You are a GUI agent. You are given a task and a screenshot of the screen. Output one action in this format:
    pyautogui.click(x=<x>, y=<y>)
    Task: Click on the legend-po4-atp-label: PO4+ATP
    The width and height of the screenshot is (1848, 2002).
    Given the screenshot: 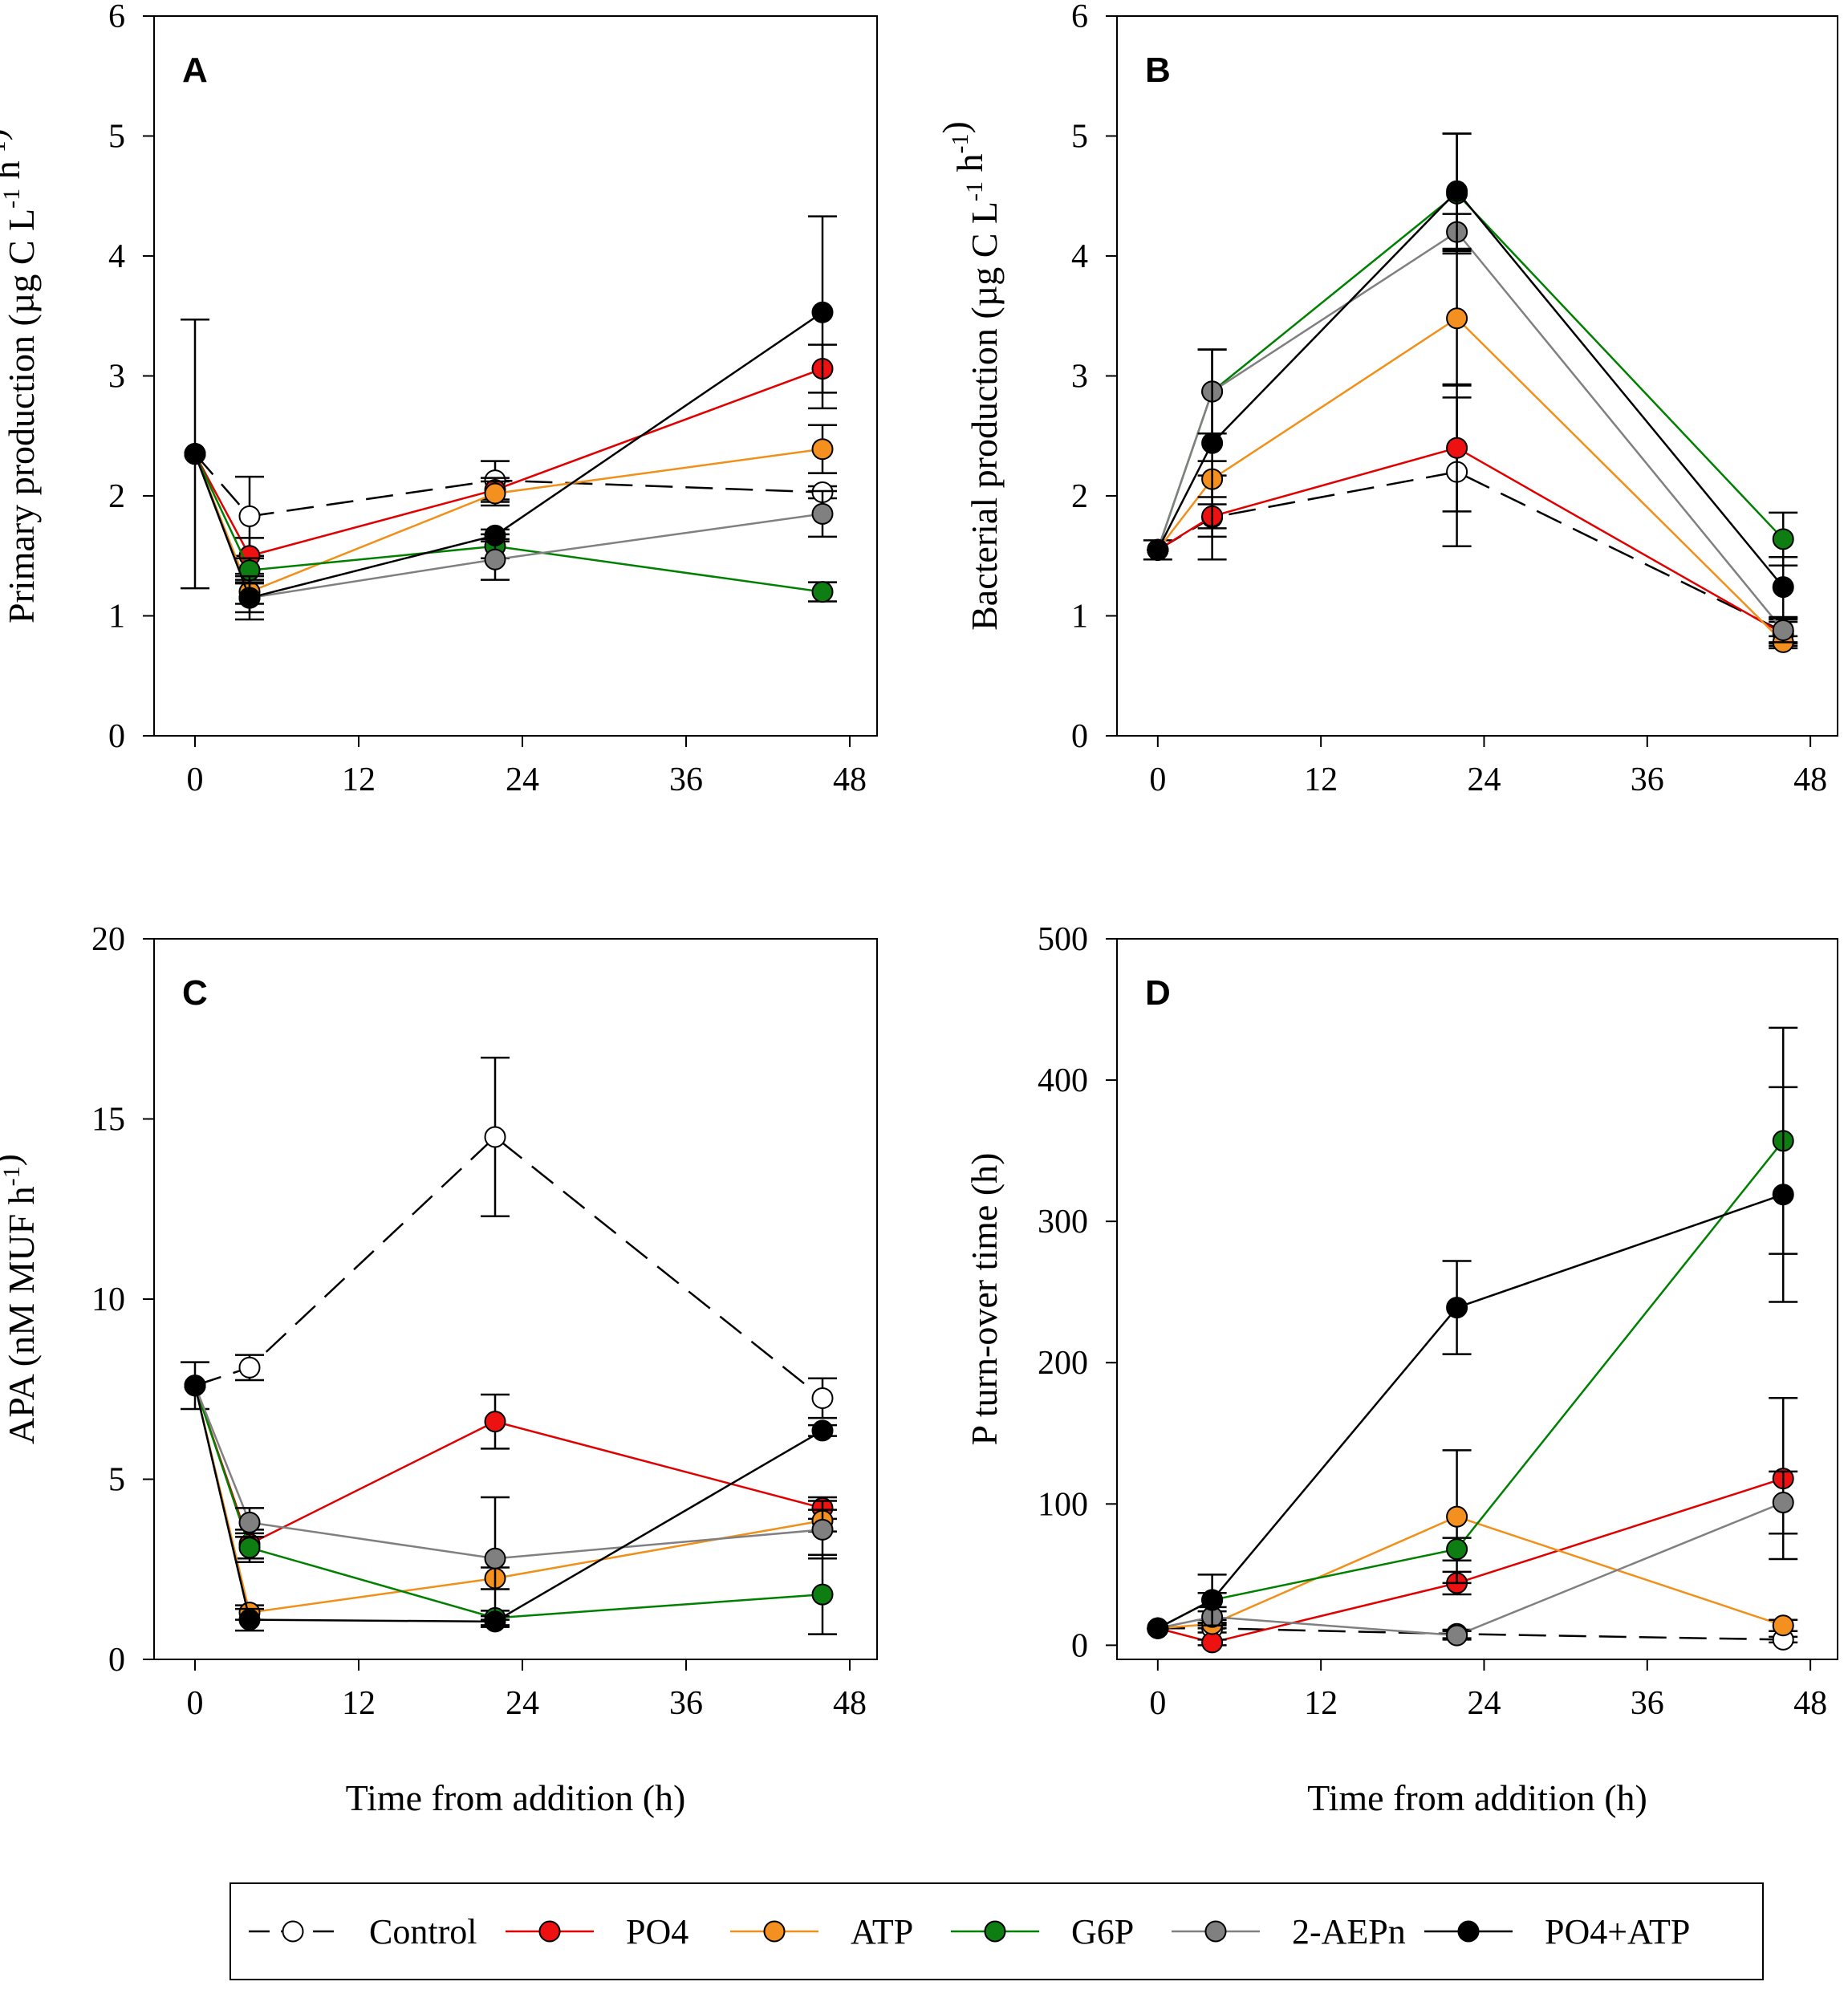 What is the action you would take?
    pyautogui.click(x=1617, y=1931)
    